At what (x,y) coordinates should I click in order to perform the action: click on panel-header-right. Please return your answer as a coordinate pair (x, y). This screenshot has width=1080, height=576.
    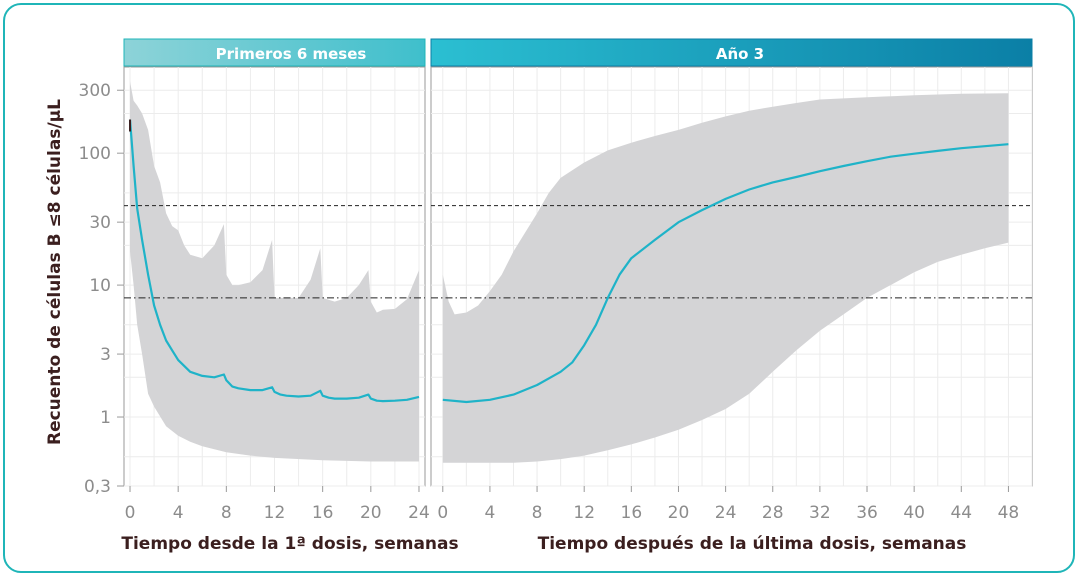
    Looking at the image, I should click on (731, 52).